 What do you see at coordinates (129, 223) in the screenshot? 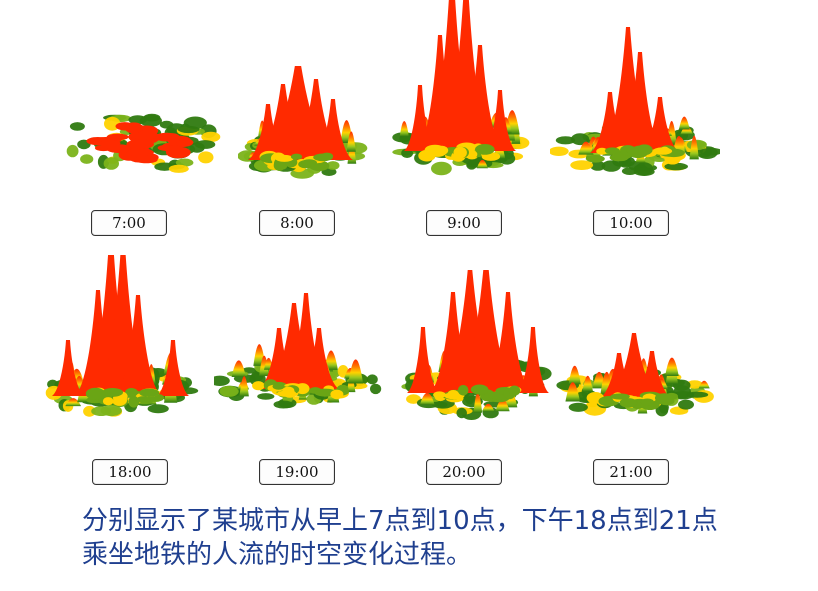
I see `time-label-7: 7:00` at bounding box center [129, 223].